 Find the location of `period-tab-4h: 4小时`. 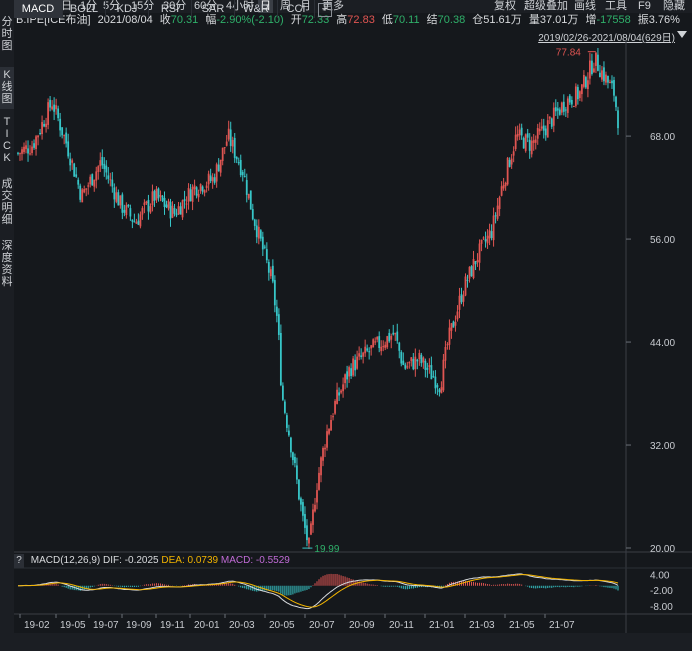

period-tab-4h: 4小时 is located at coordinates (240, 6).